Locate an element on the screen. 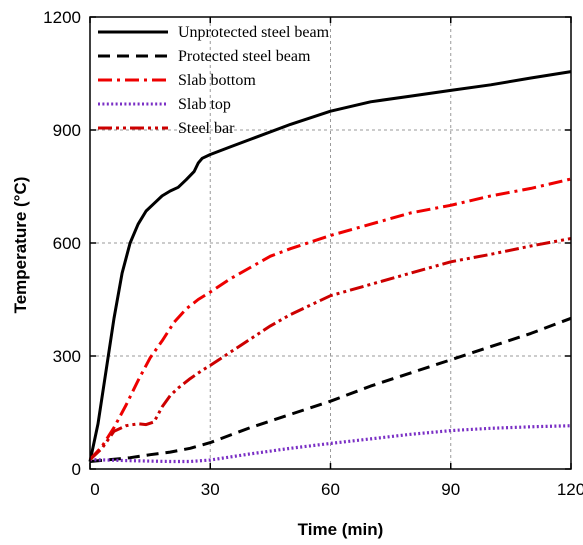  legend-label-1: Protected steel beam is located at coordinates (244, 56).